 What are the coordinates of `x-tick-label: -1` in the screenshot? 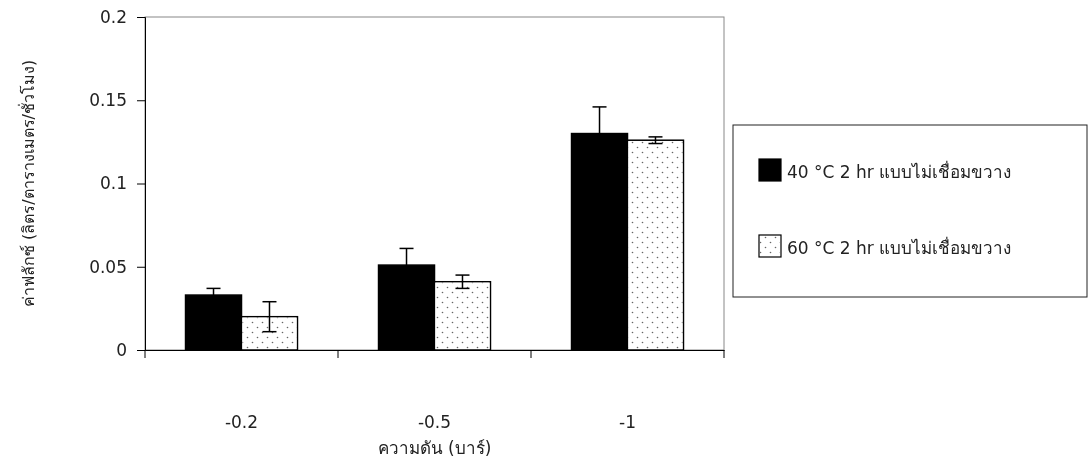 It's located at (627, 422).